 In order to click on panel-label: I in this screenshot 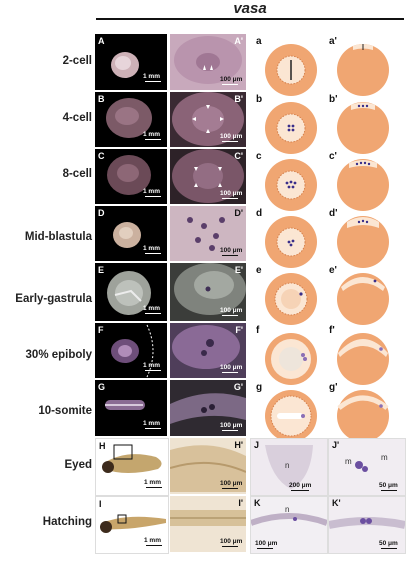, I will do `click(100, 504)`.